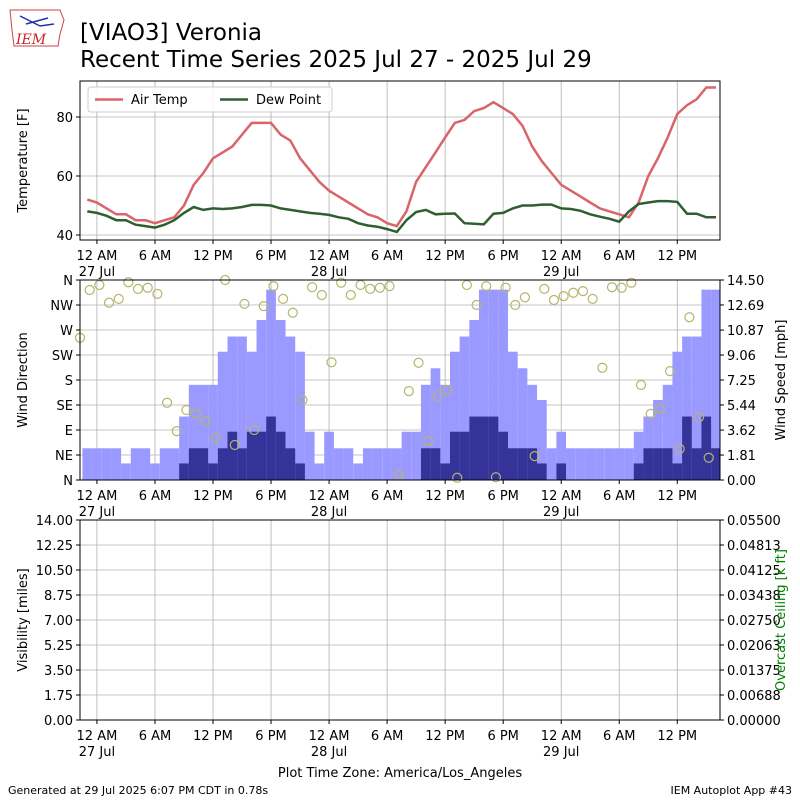 The height and width of the screenshot is (800, 800). What do you see at coordinates (745, 281) in the screenshot?
I see `y2-tick-label: 14.50` at bounding box center [745, 281].